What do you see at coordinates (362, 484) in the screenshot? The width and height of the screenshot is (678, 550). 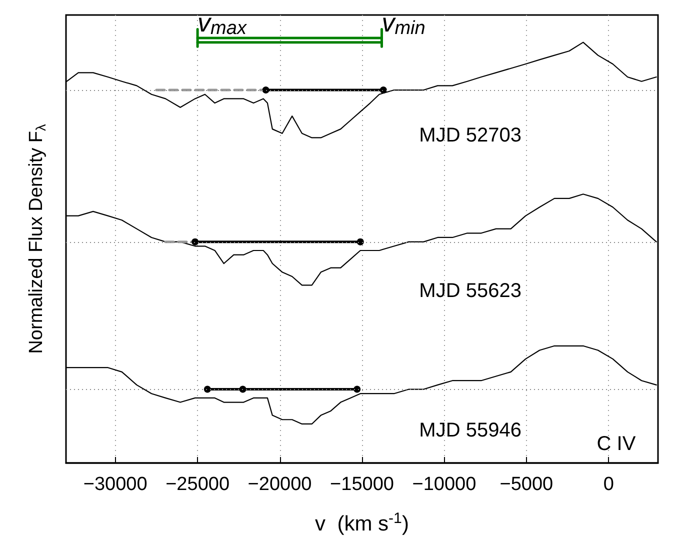 I see `x-tick-label: −15000` at bounding box center [362, 484].